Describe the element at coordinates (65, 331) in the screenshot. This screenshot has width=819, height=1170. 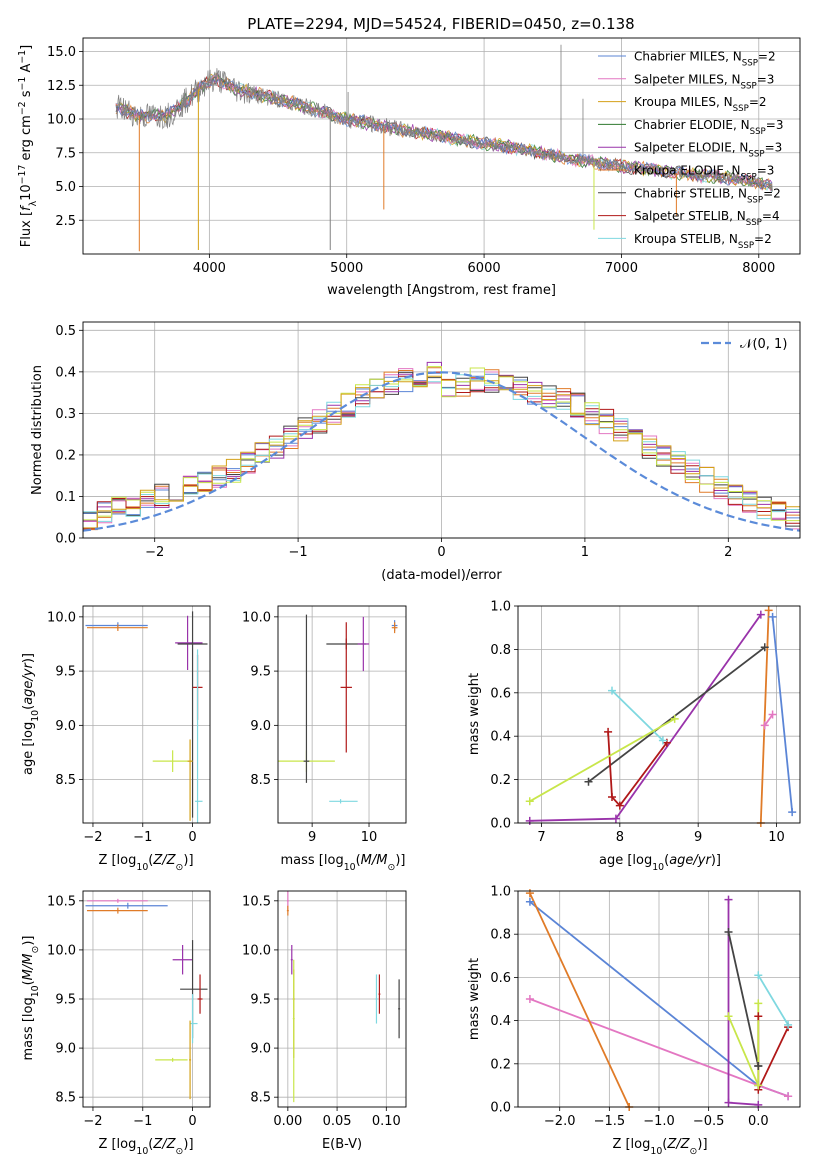
I see `y-tick-label: 0.5` at that location.